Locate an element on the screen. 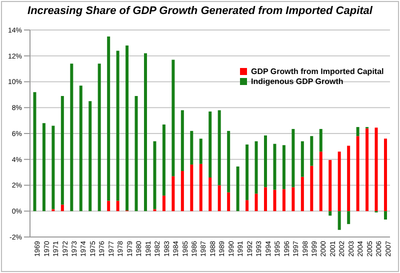 Image resolution: width=400 pixels, height=273 pixels. chart-title: Increasing Share of GDP Growth Generated from Imported Capital is located at coordinates (200, 11).